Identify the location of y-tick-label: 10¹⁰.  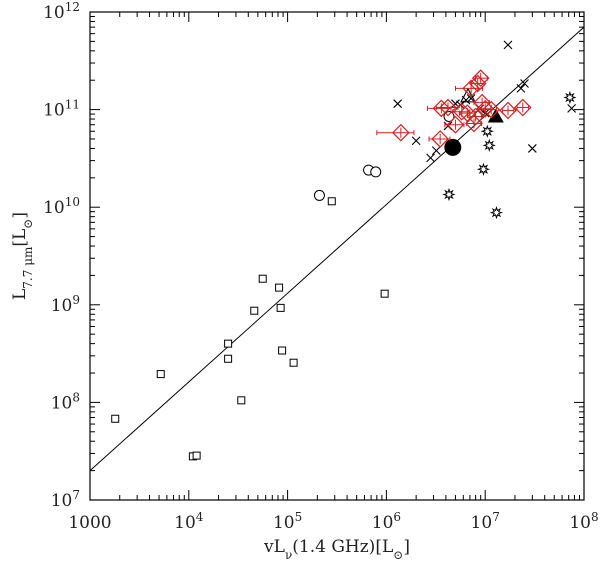
(61, 206).